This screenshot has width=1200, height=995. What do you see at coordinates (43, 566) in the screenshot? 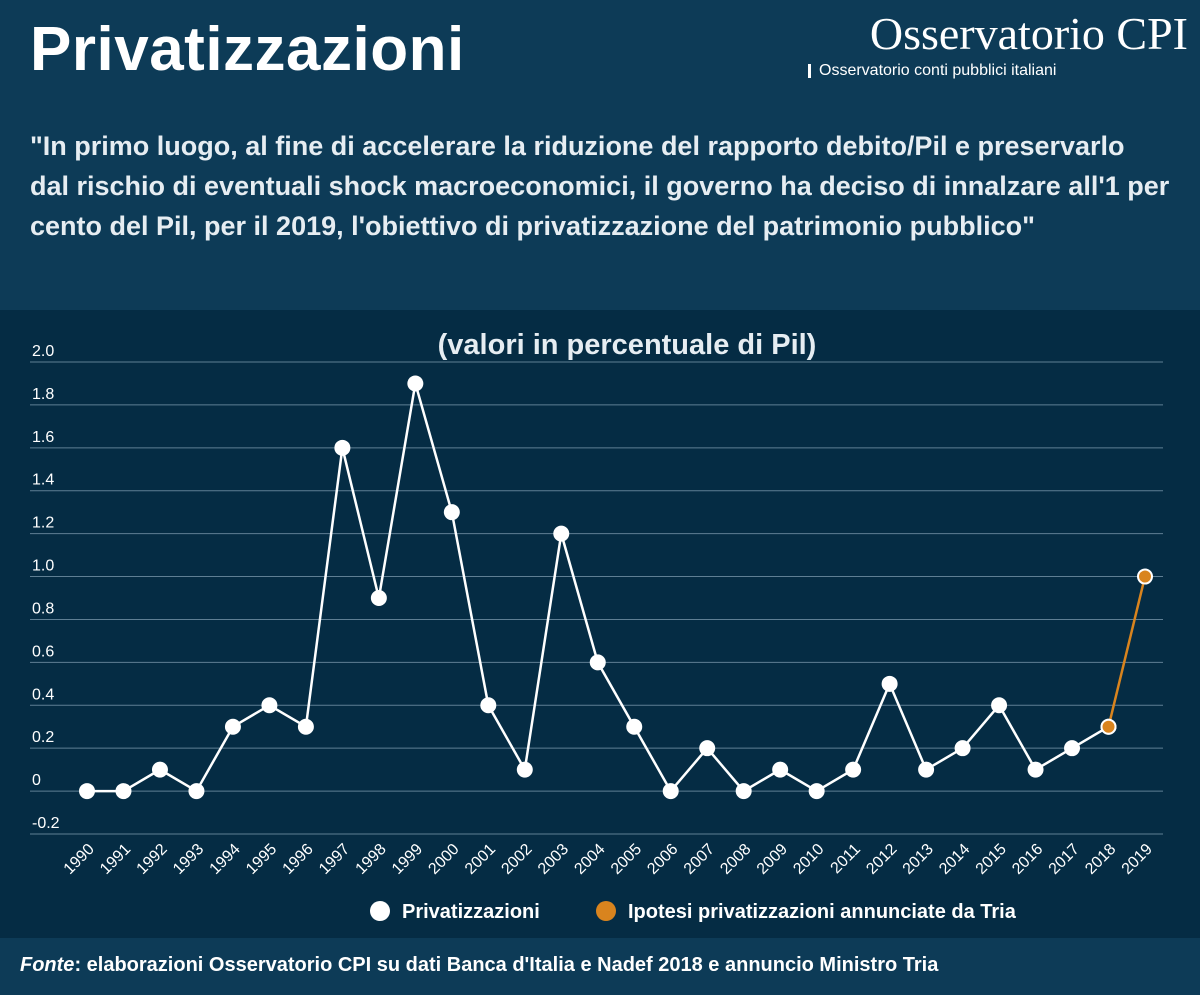
I see `y-tick-label: 1.0` at bounding box center [43, 566].